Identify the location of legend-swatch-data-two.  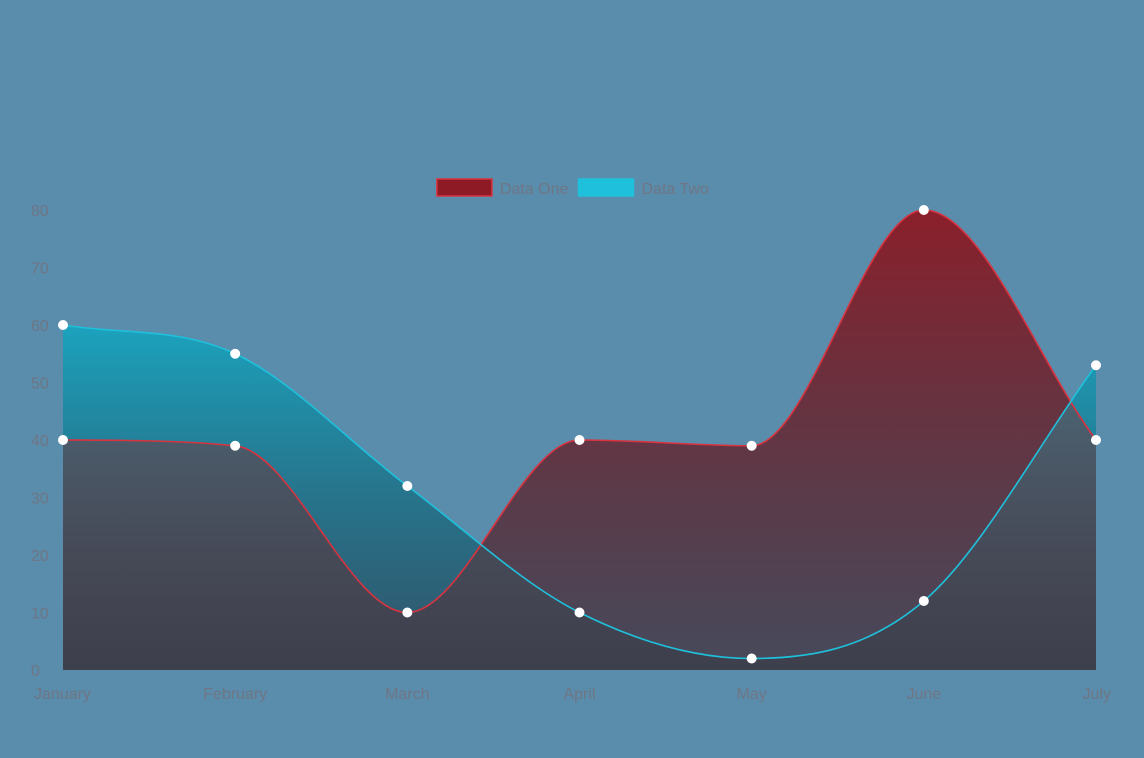
(606, 187).